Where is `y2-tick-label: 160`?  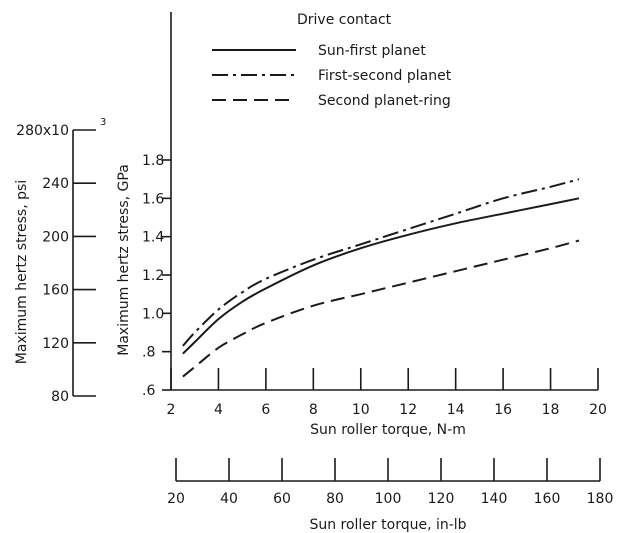
y2-tick-label: 160 is located at coordinates (55, 291).